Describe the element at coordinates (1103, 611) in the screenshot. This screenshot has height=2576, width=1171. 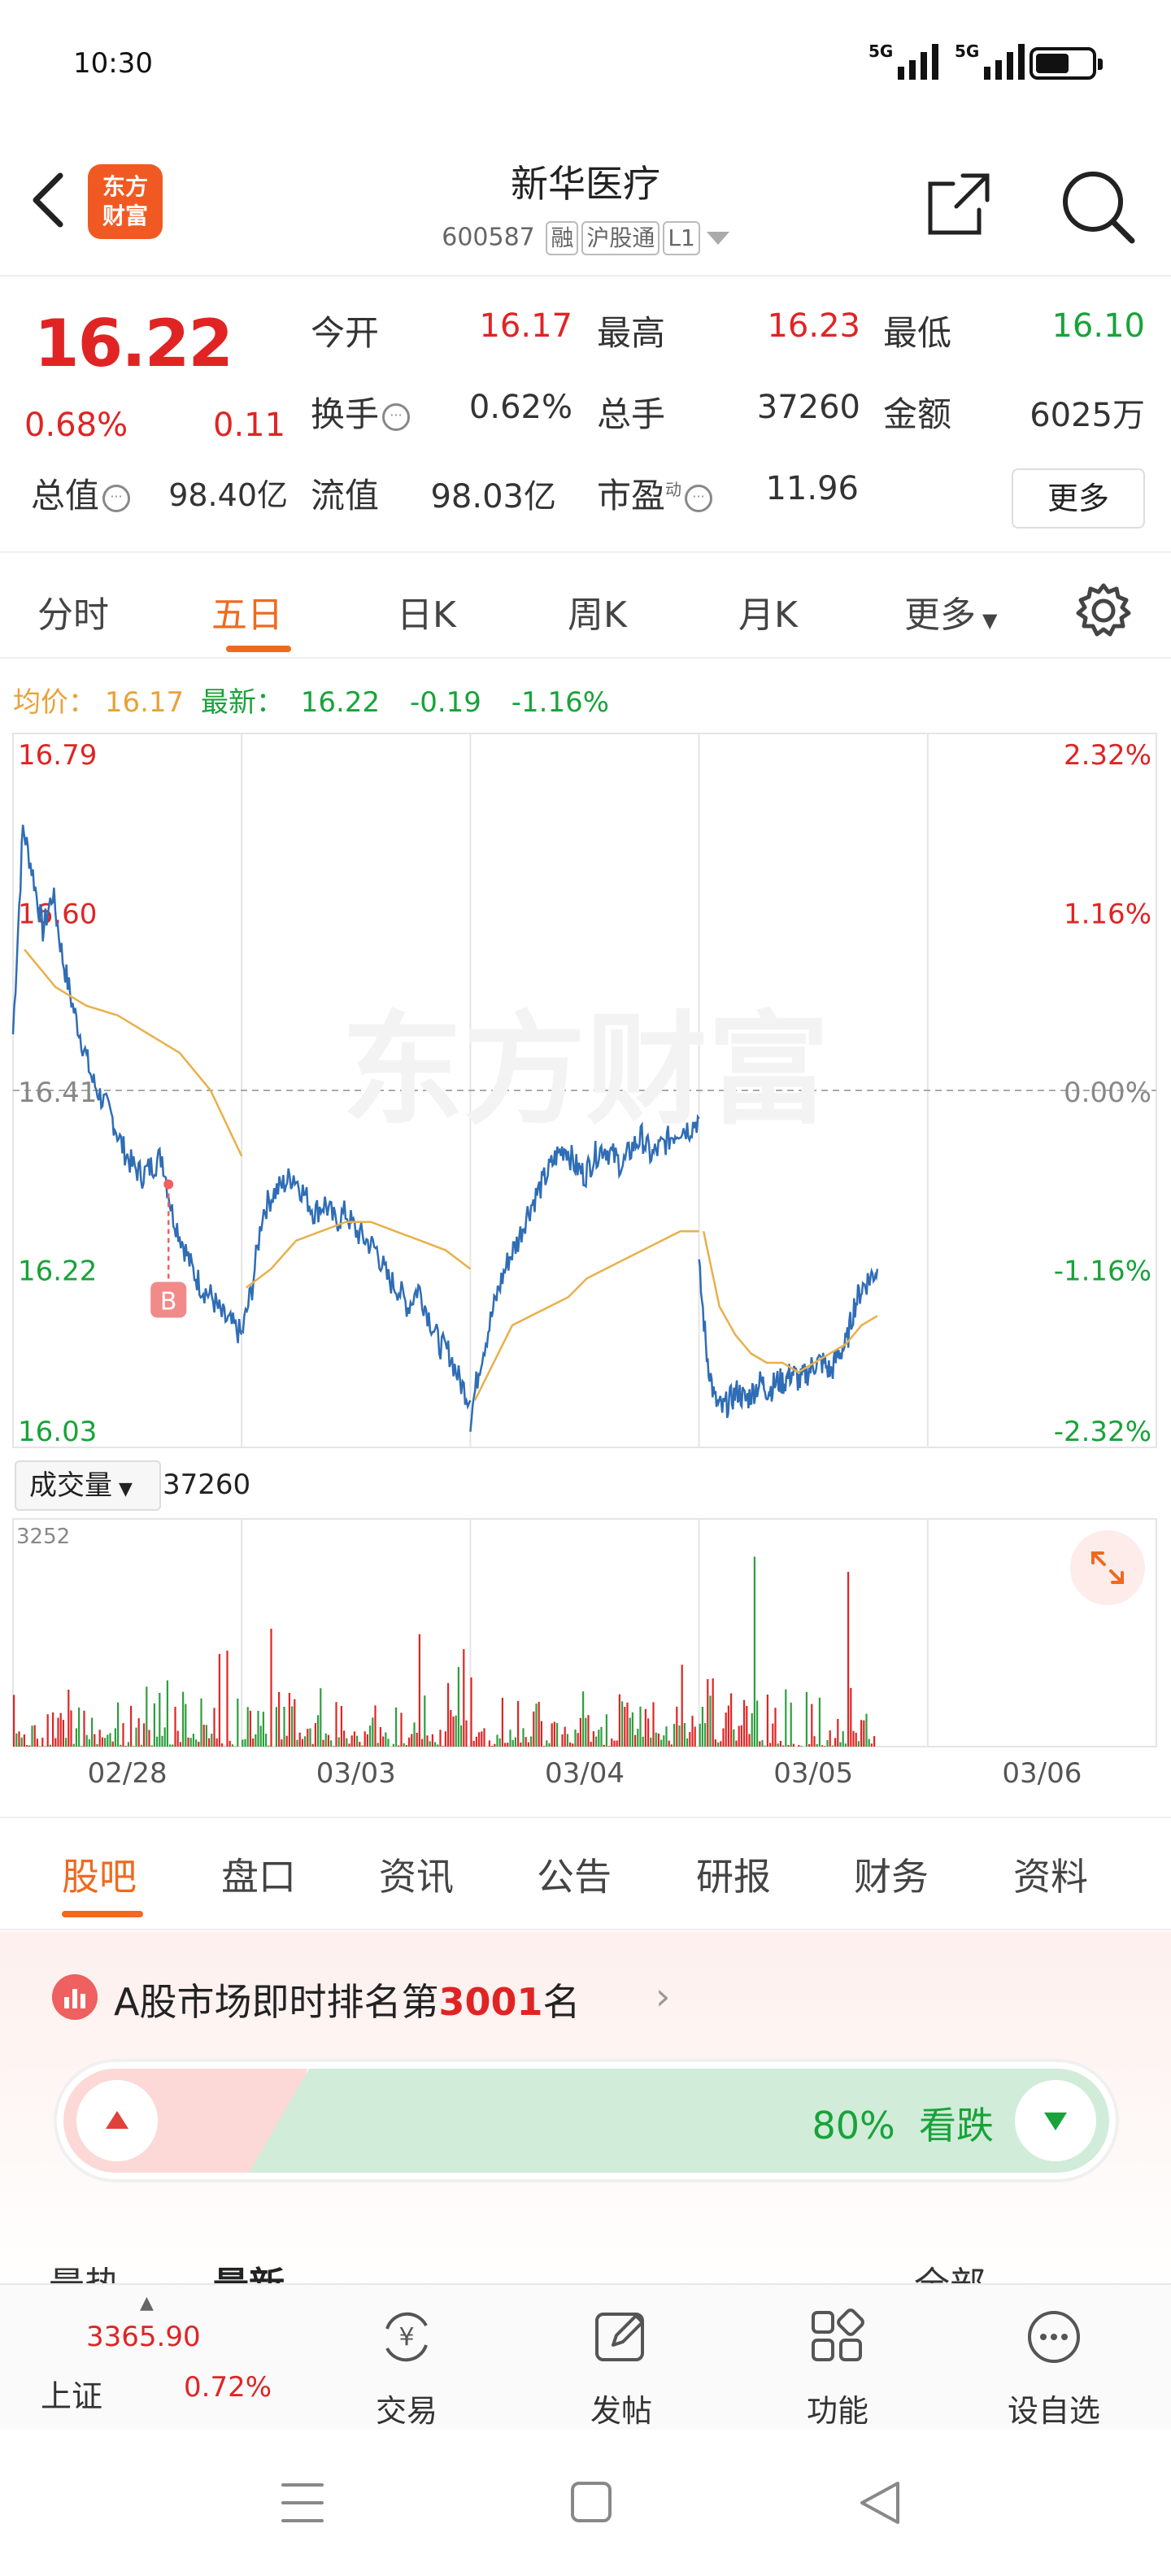
I see `gear-icon` at that location.